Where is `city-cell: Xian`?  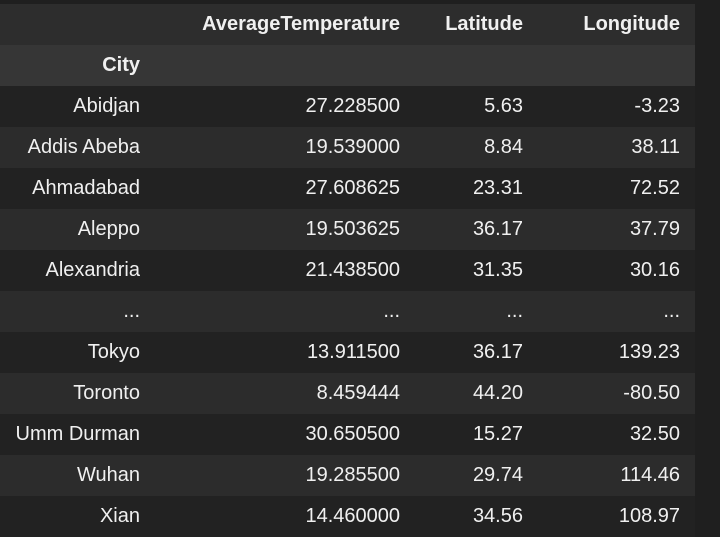
city-cell: Xian is located at coordinates (119, 516).